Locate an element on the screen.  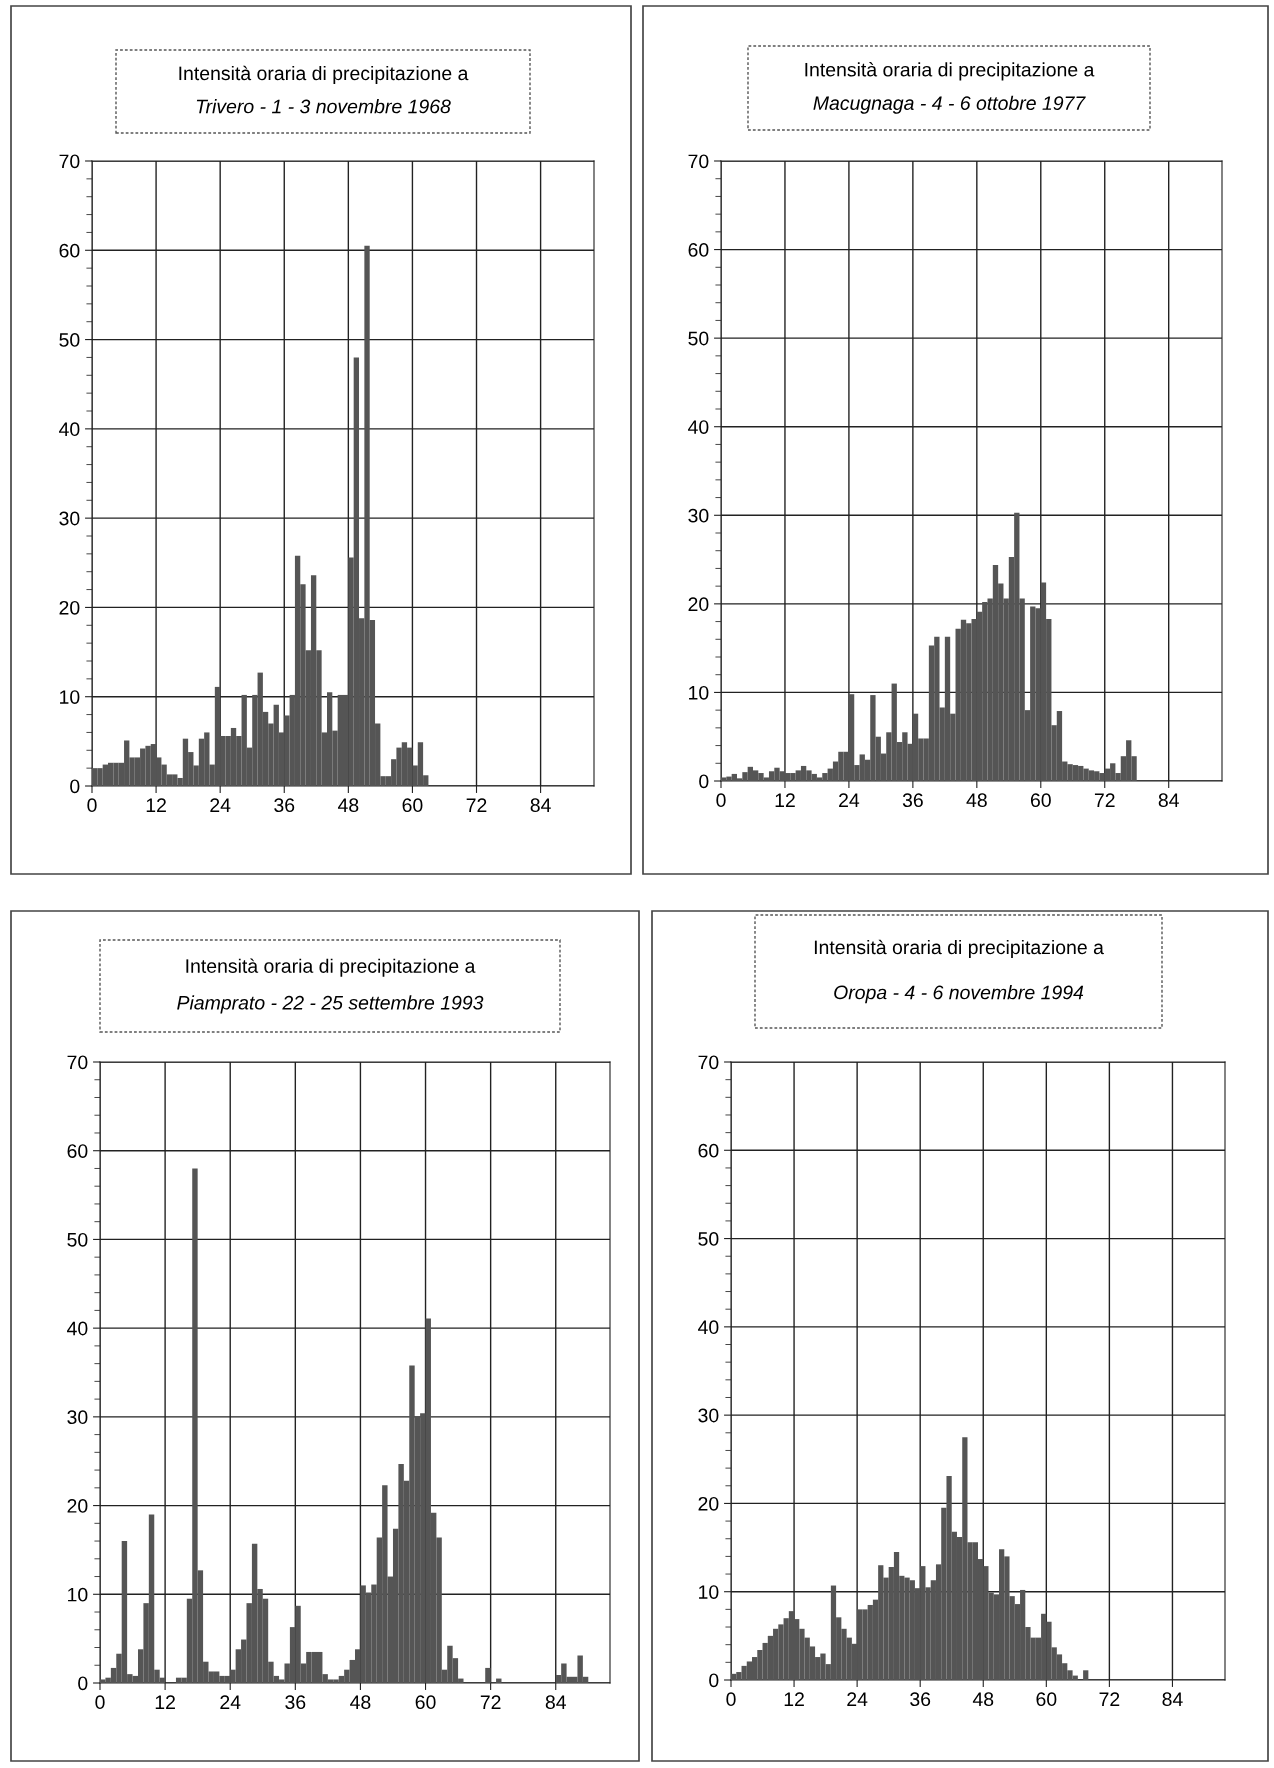
chart-subtitle: Piamprato - 22 - 25 settembre 1993 is located at coordinates (330, 1004).